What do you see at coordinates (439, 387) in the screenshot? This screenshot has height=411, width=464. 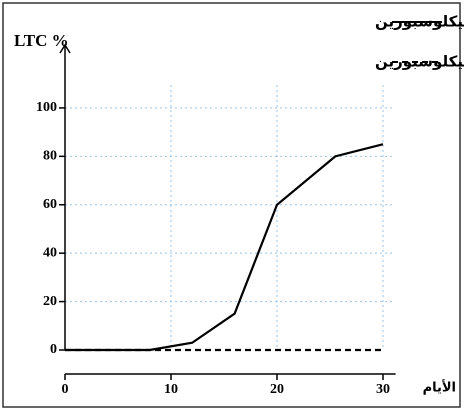 I see `x-axis-label: الأيام` at bounding box center [439, 387].